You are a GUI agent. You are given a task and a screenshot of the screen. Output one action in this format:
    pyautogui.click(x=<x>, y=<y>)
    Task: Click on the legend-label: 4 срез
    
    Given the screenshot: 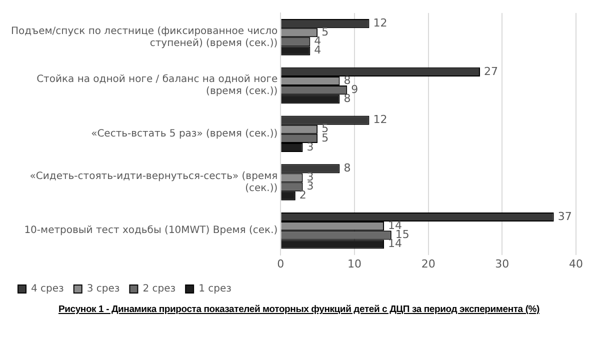 What is the action you would take?
    pyautogui.click(x=47, y=289)
    